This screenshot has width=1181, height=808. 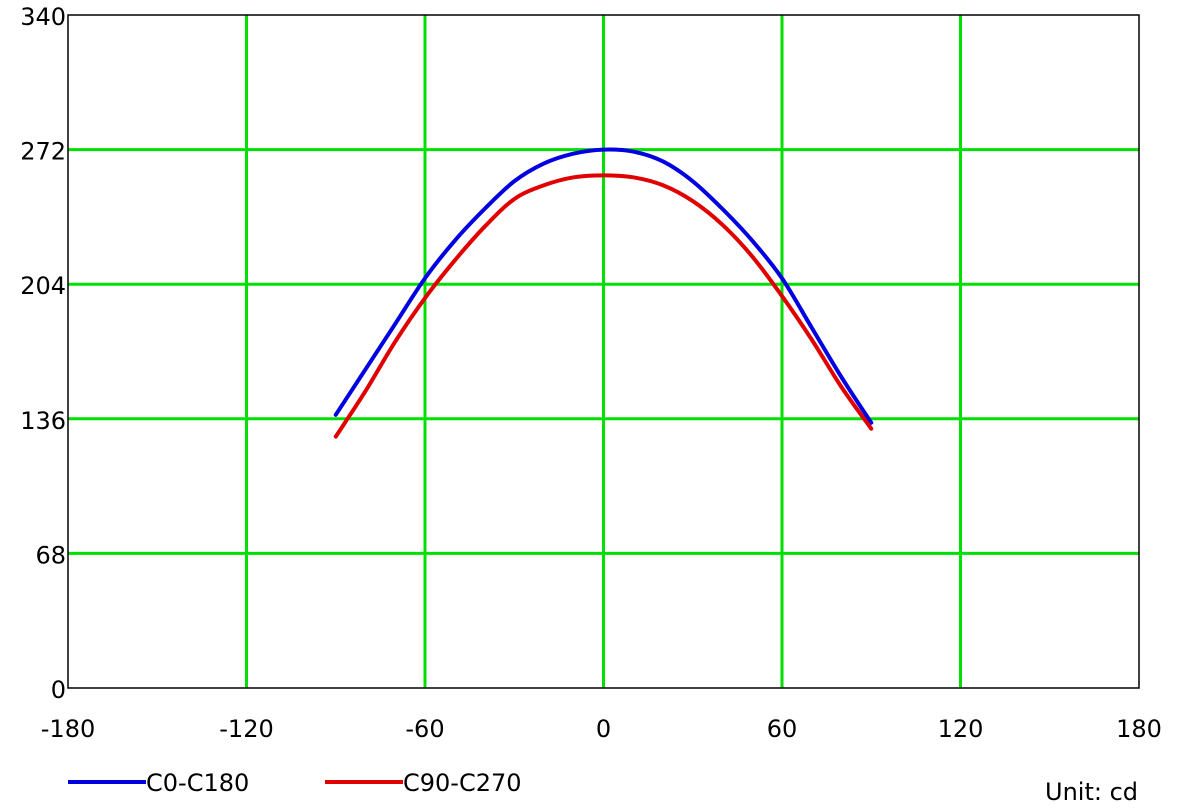 I want to click on legend: C0-C180 C90-C270, so click(x=295, y=783).